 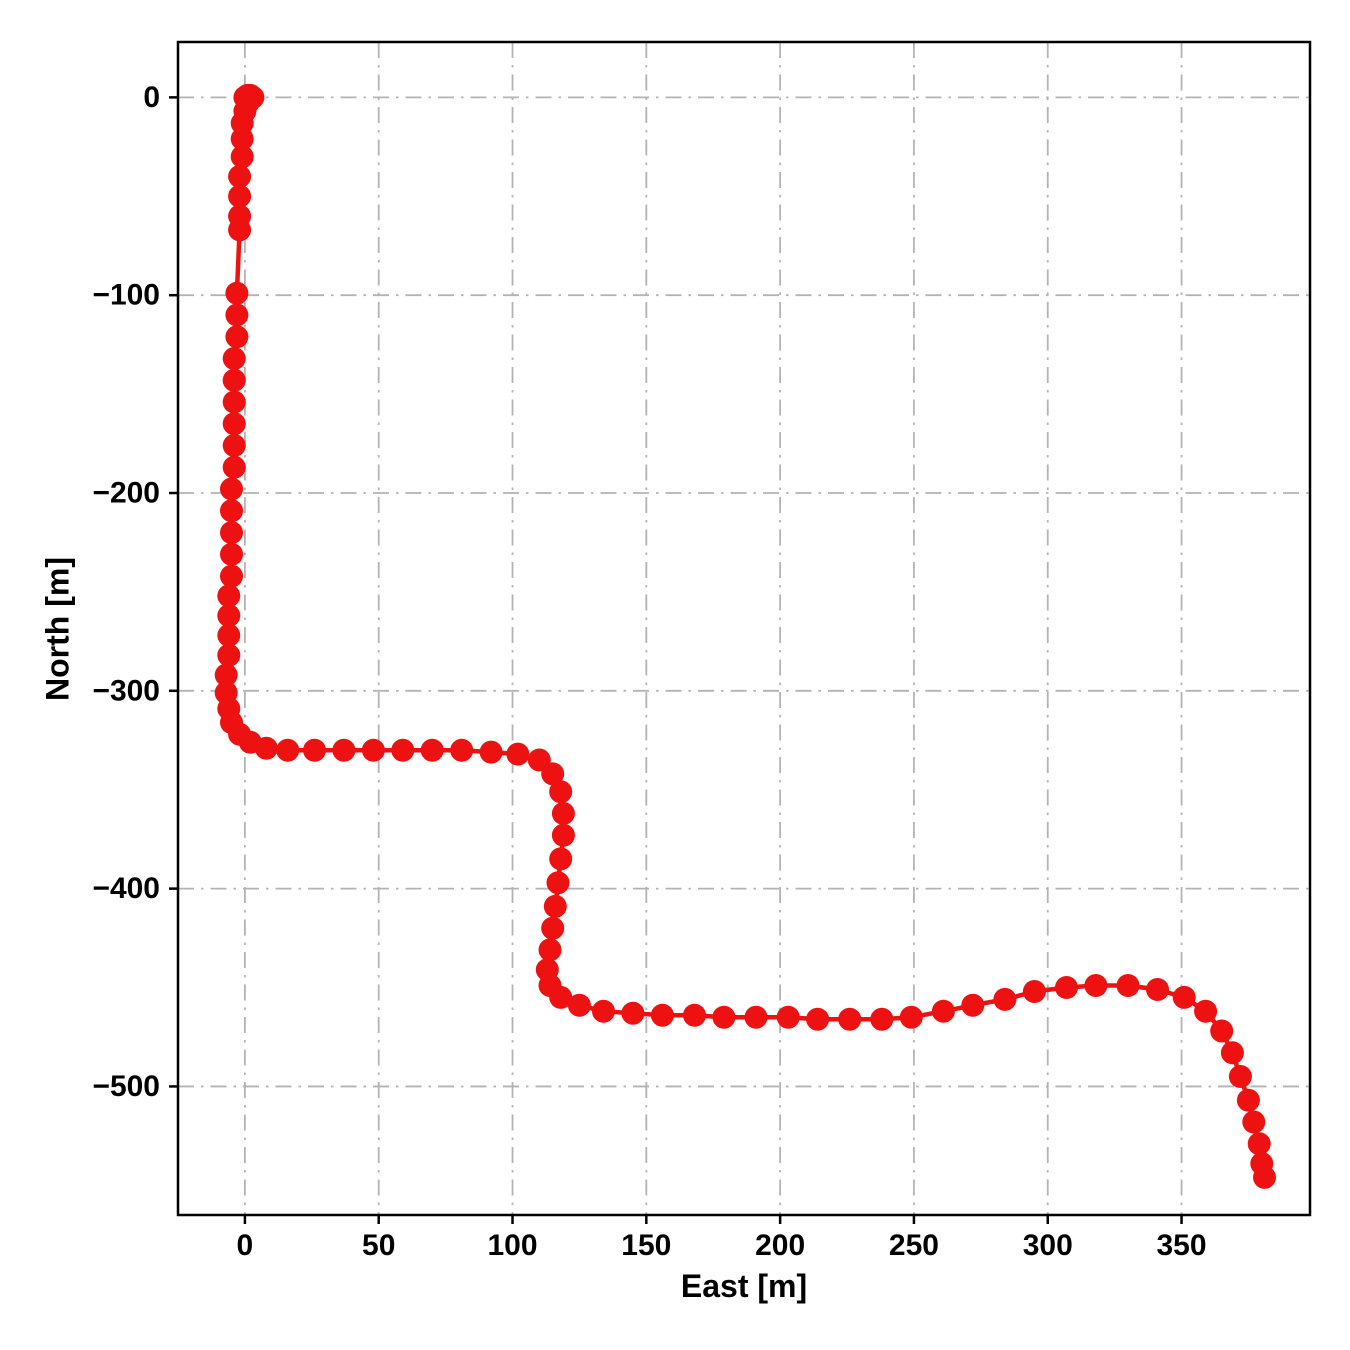 What do you see at coordinates (126, 295) in the screenshot?
I see `y-tick-label: −100` at bounding box center [126, 295].